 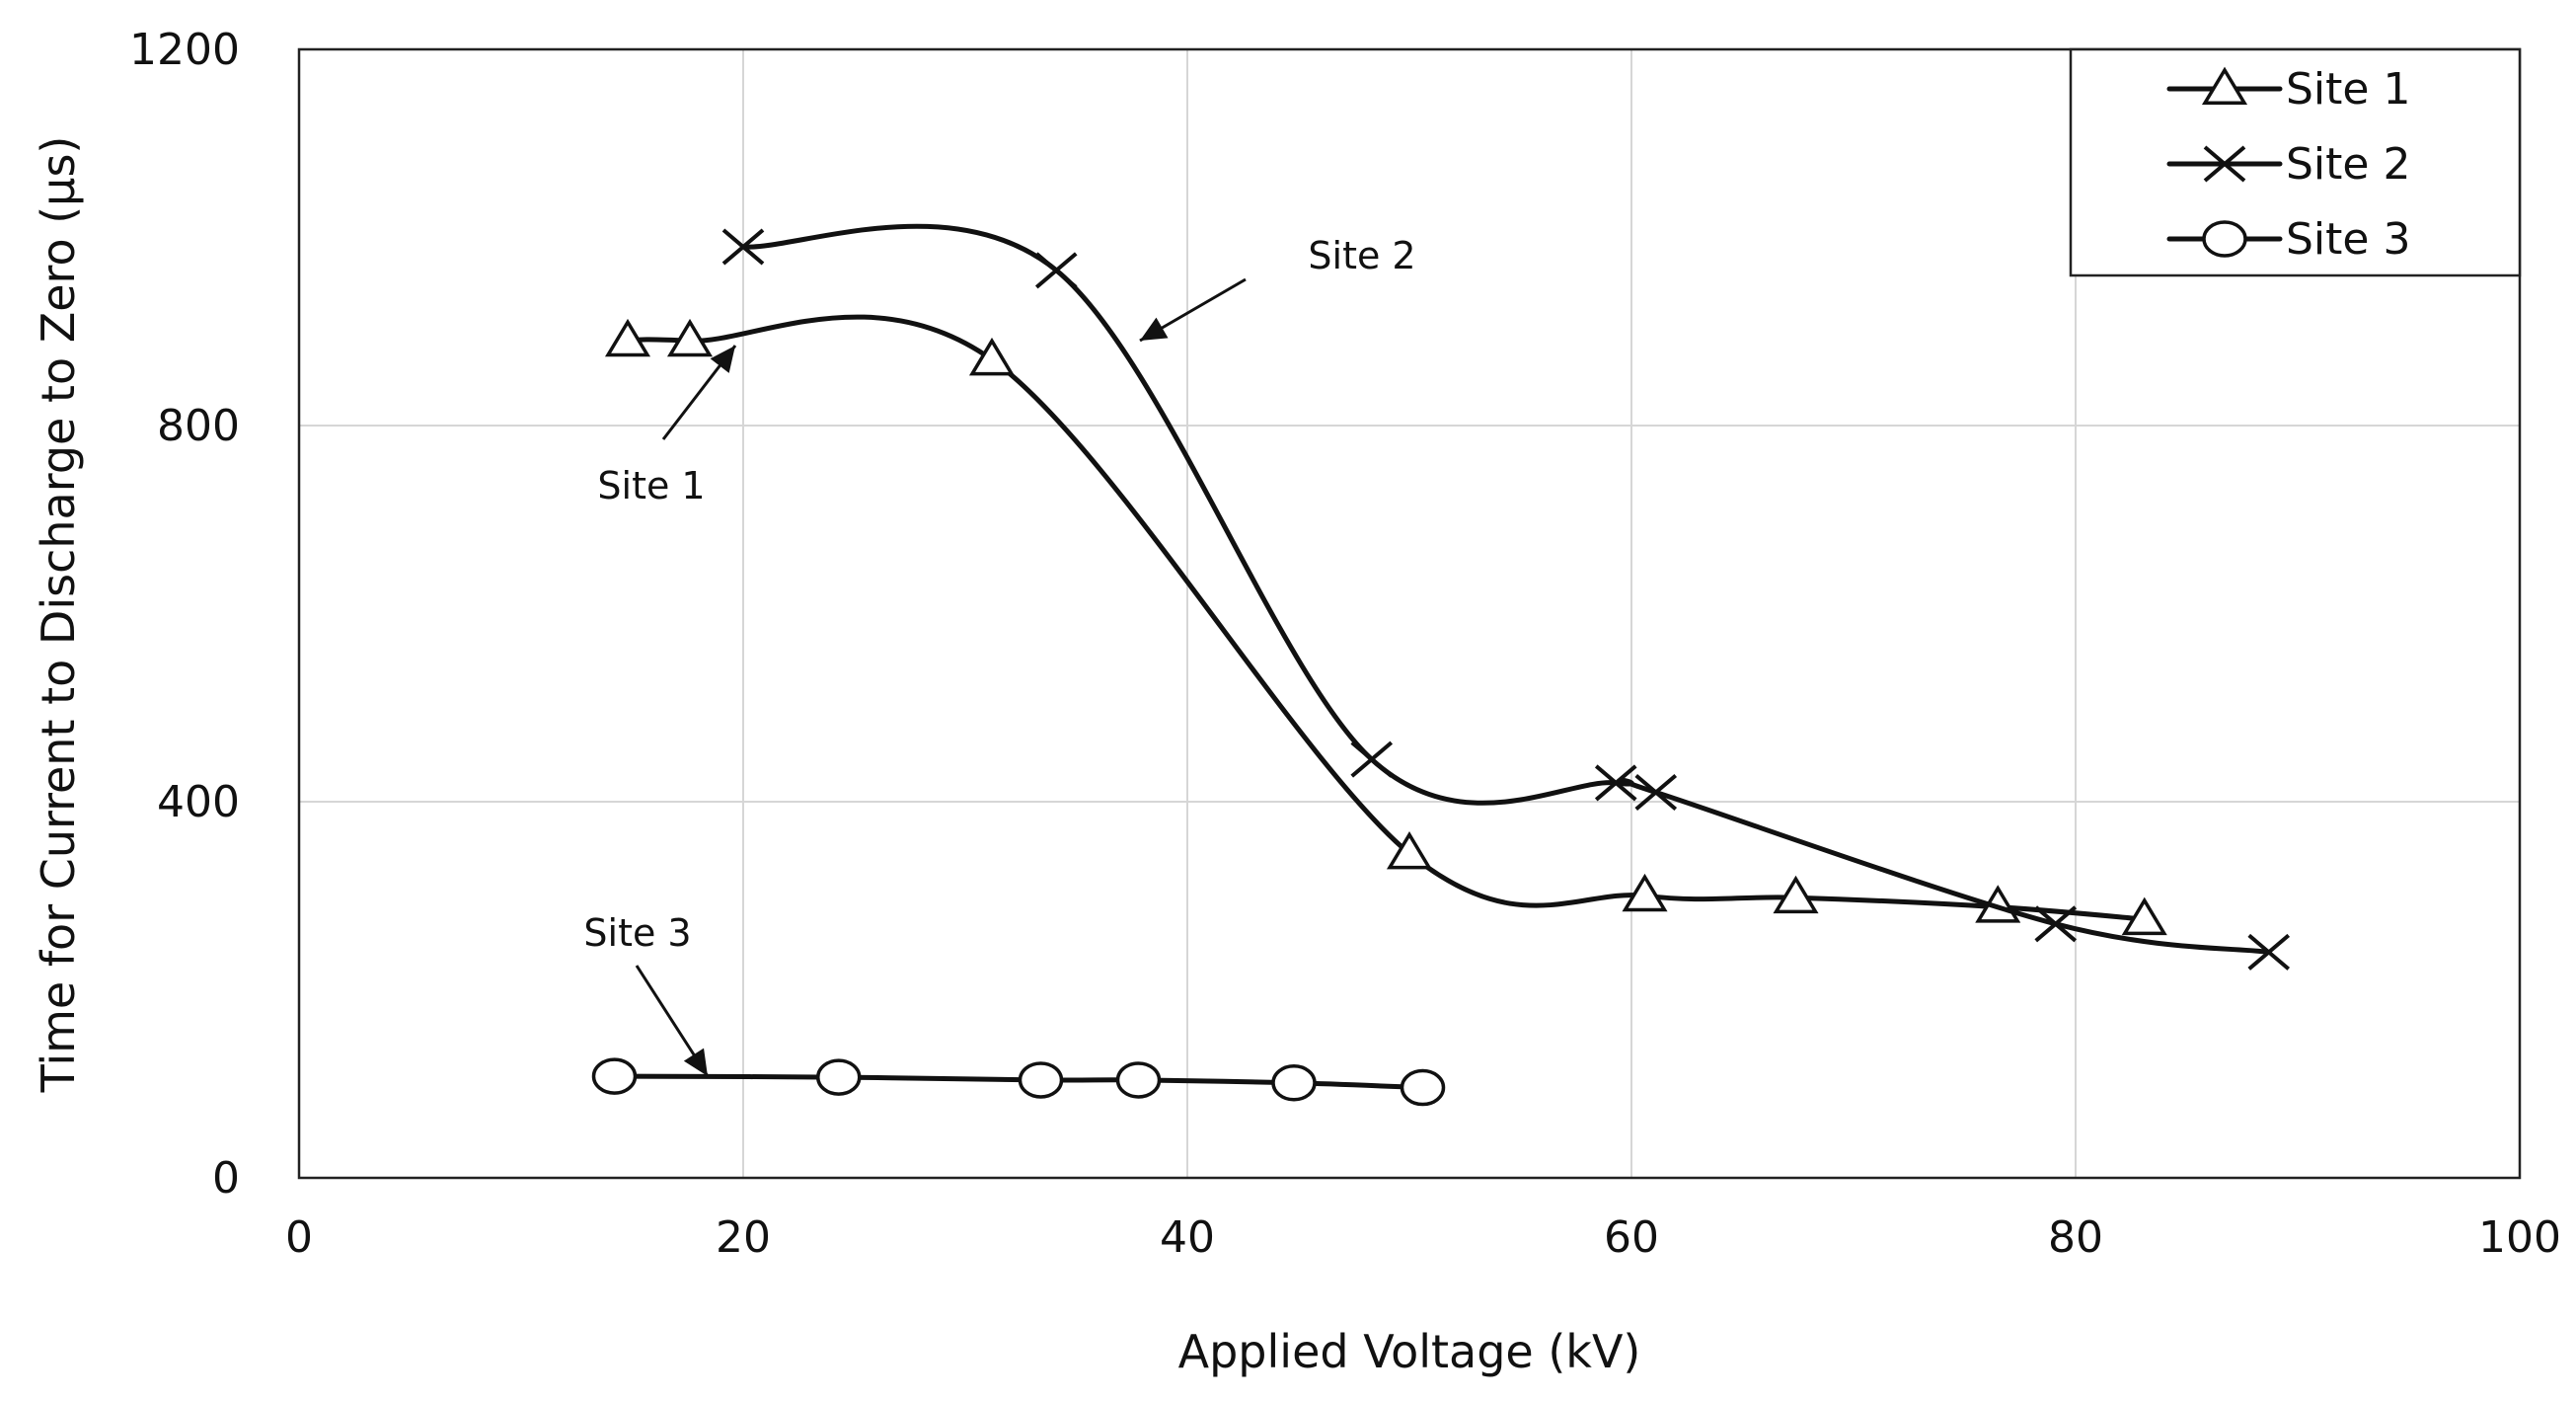 I want to click on legend-item-3: Site 3, so click(x=2288, y=240).